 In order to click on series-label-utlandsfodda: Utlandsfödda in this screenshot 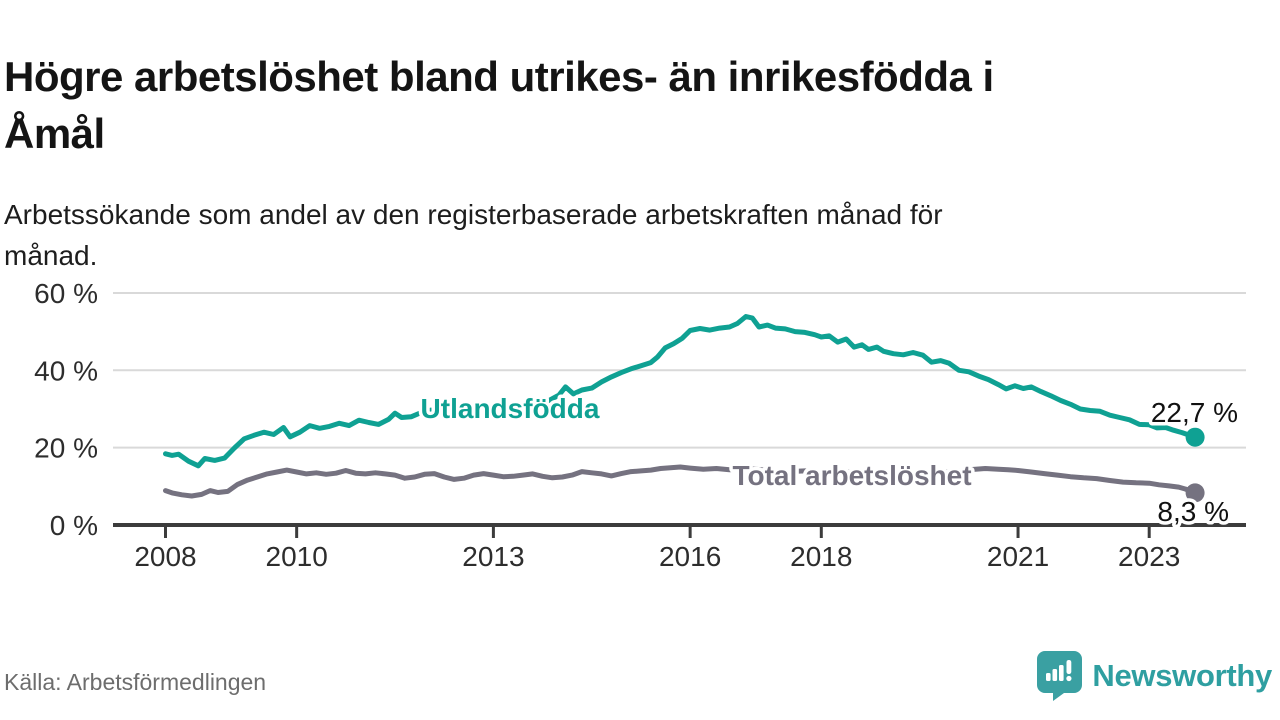, I will do `click(510, 408)`.